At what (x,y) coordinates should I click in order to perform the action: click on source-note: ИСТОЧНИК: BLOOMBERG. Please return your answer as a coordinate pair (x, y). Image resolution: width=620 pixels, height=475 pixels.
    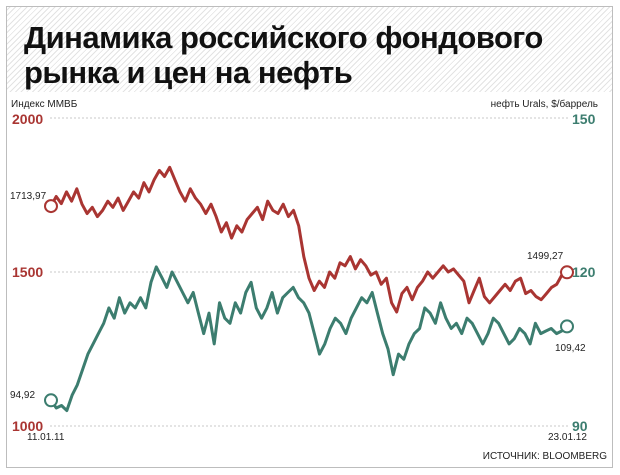
    Looking at the image, I should click on (545, 456).